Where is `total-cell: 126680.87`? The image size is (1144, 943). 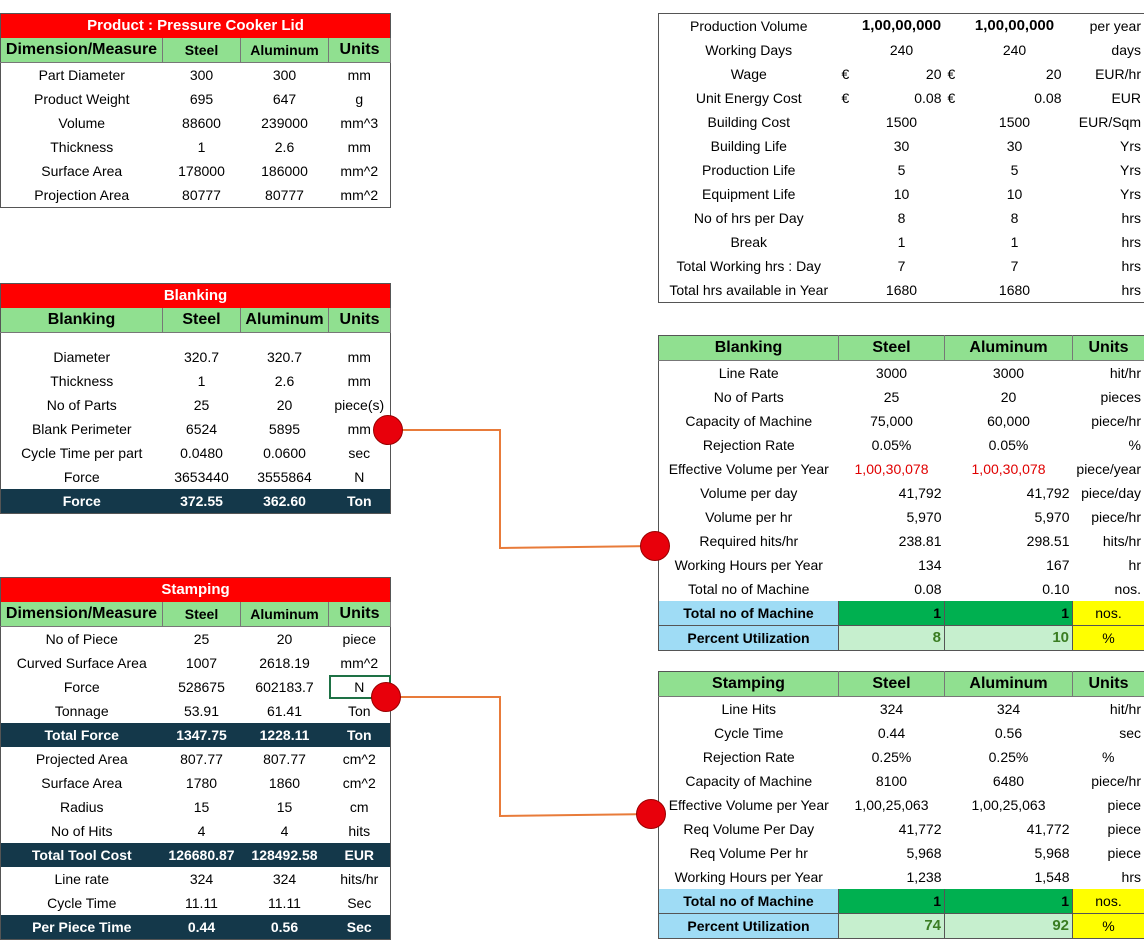
total-cell: 126680.87 is located at coordinates (201, 855).